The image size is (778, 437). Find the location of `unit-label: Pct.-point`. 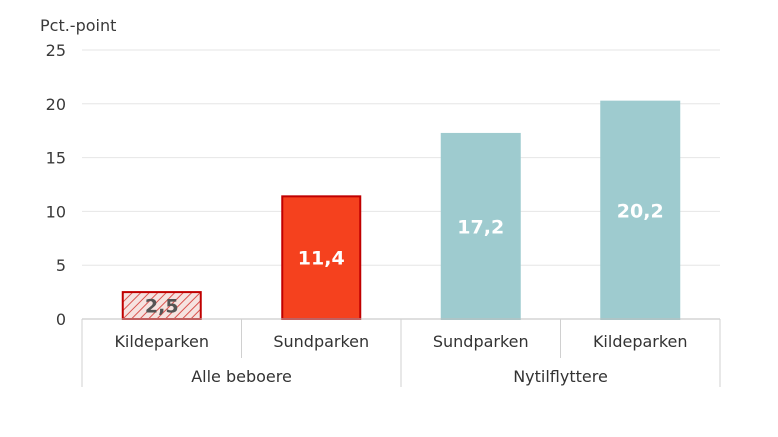

unit-label: Pct.-point is located at coordinates (78, 25).